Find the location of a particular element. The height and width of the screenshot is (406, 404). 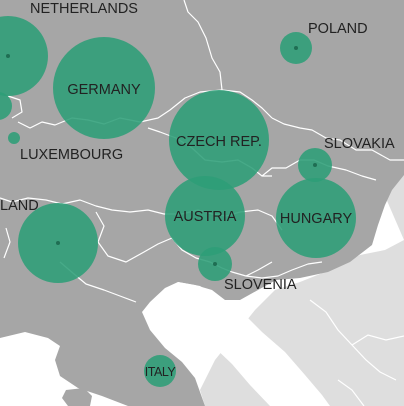

eastern-borders is located at coordinates (356, 352).